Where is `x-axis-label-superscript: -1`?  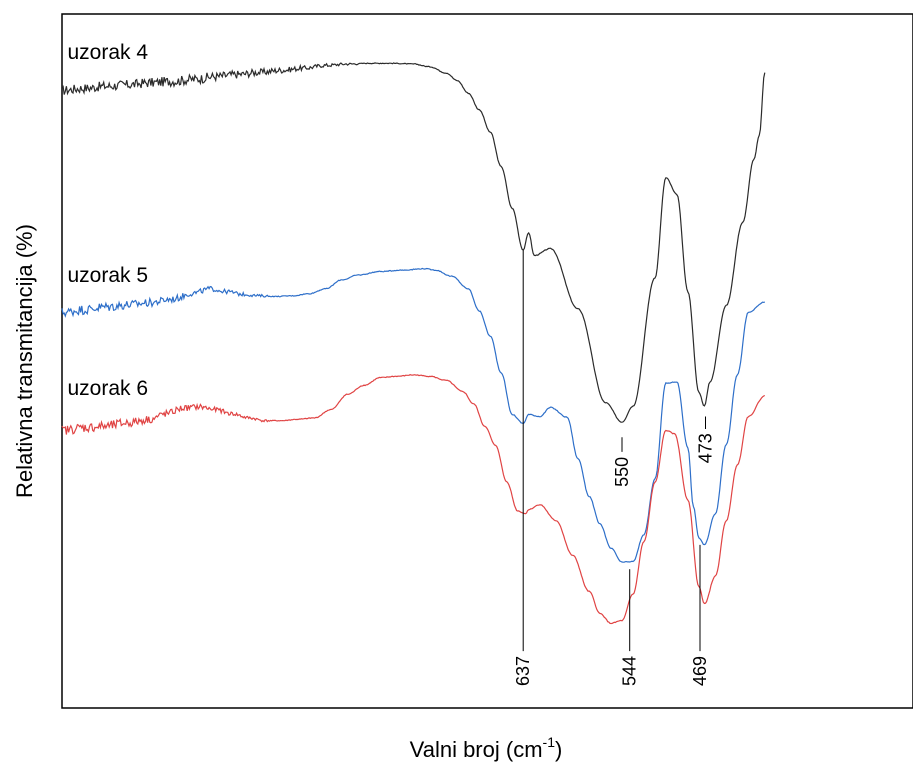 x-axis-label-superscript: -1 is located at coordinates (549, 742).